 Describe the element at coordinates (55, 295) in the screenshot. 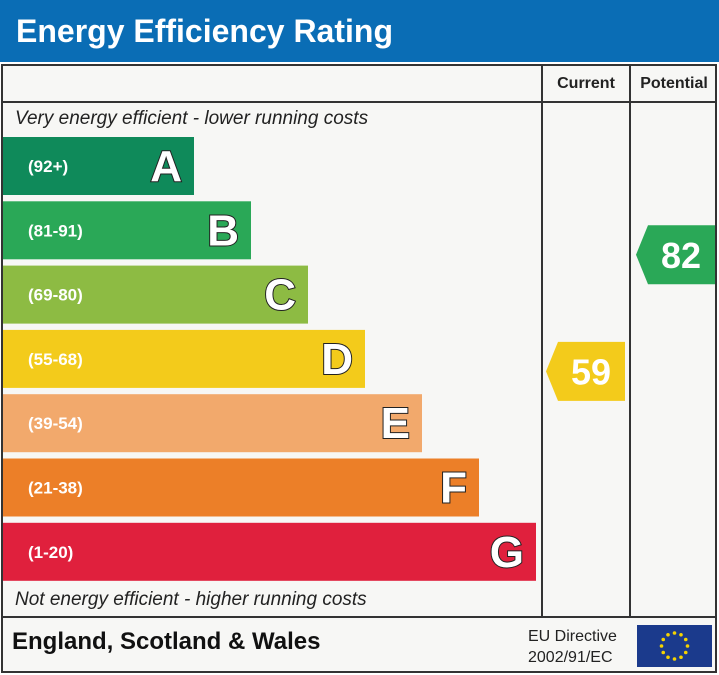

I see `band-range-c: (69-80)` at that location.